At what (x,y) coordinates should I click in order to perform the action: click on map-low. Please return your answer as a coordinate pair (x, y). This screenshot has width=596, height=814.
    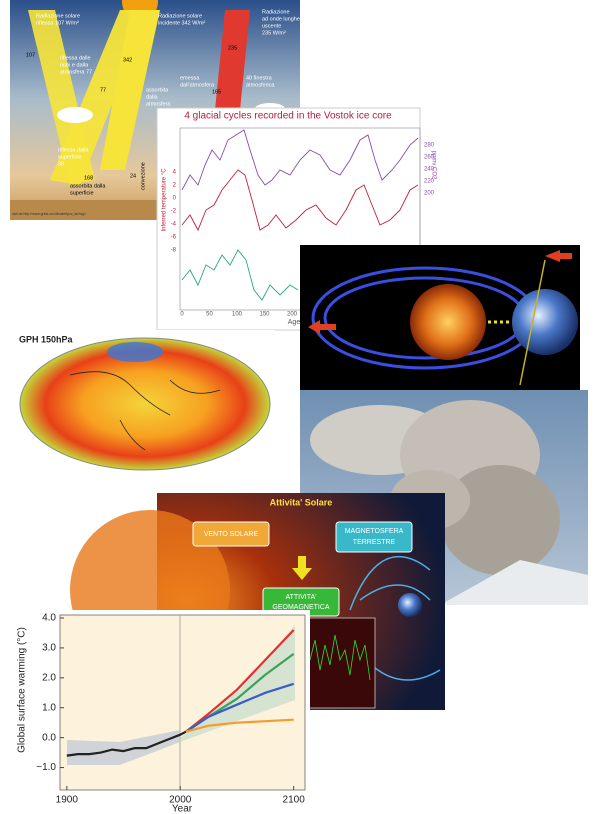
    Looking at the image, I should click on (135, 352).